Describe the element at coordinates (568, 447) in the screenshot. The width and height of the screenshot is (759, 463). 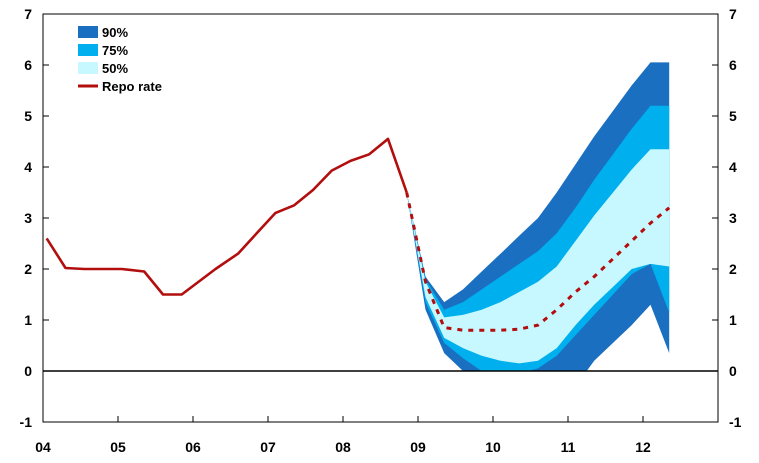
I see `x-tick-label: 11` at that location.